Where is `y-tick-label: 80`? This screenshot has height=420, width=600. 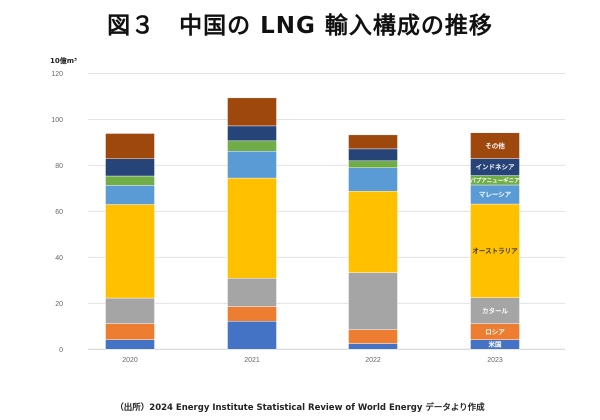
y-tick-label: 80 is located at coordinates (59, 166).